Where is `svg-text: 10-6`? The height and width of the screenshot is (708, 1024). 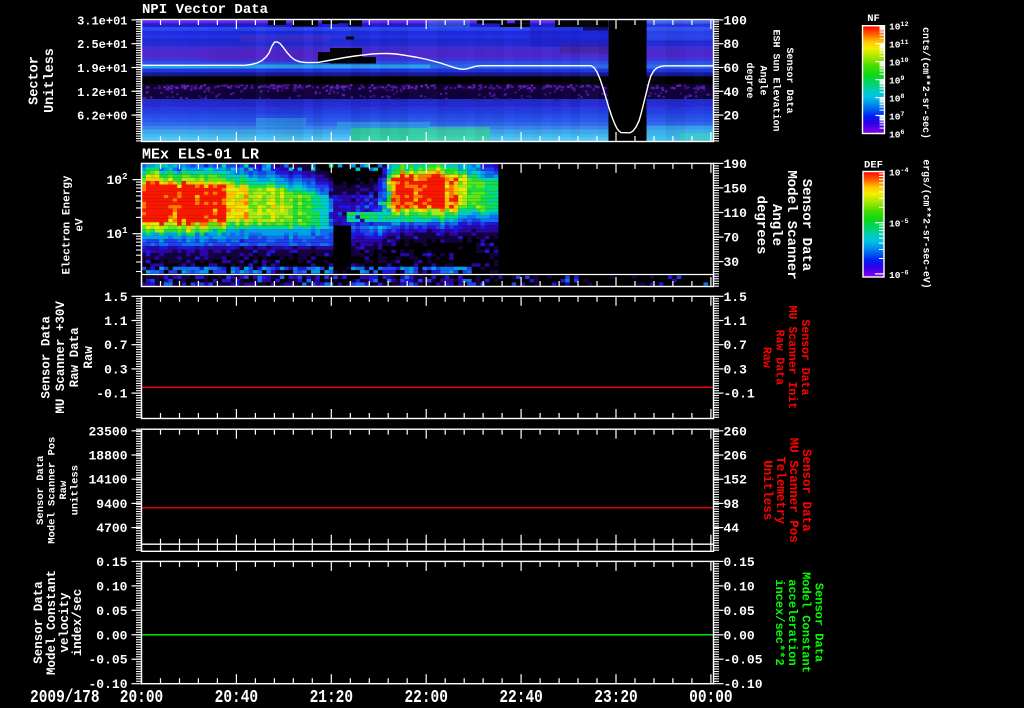 svg-text: 10-6 is located at coordinates (899, 275).